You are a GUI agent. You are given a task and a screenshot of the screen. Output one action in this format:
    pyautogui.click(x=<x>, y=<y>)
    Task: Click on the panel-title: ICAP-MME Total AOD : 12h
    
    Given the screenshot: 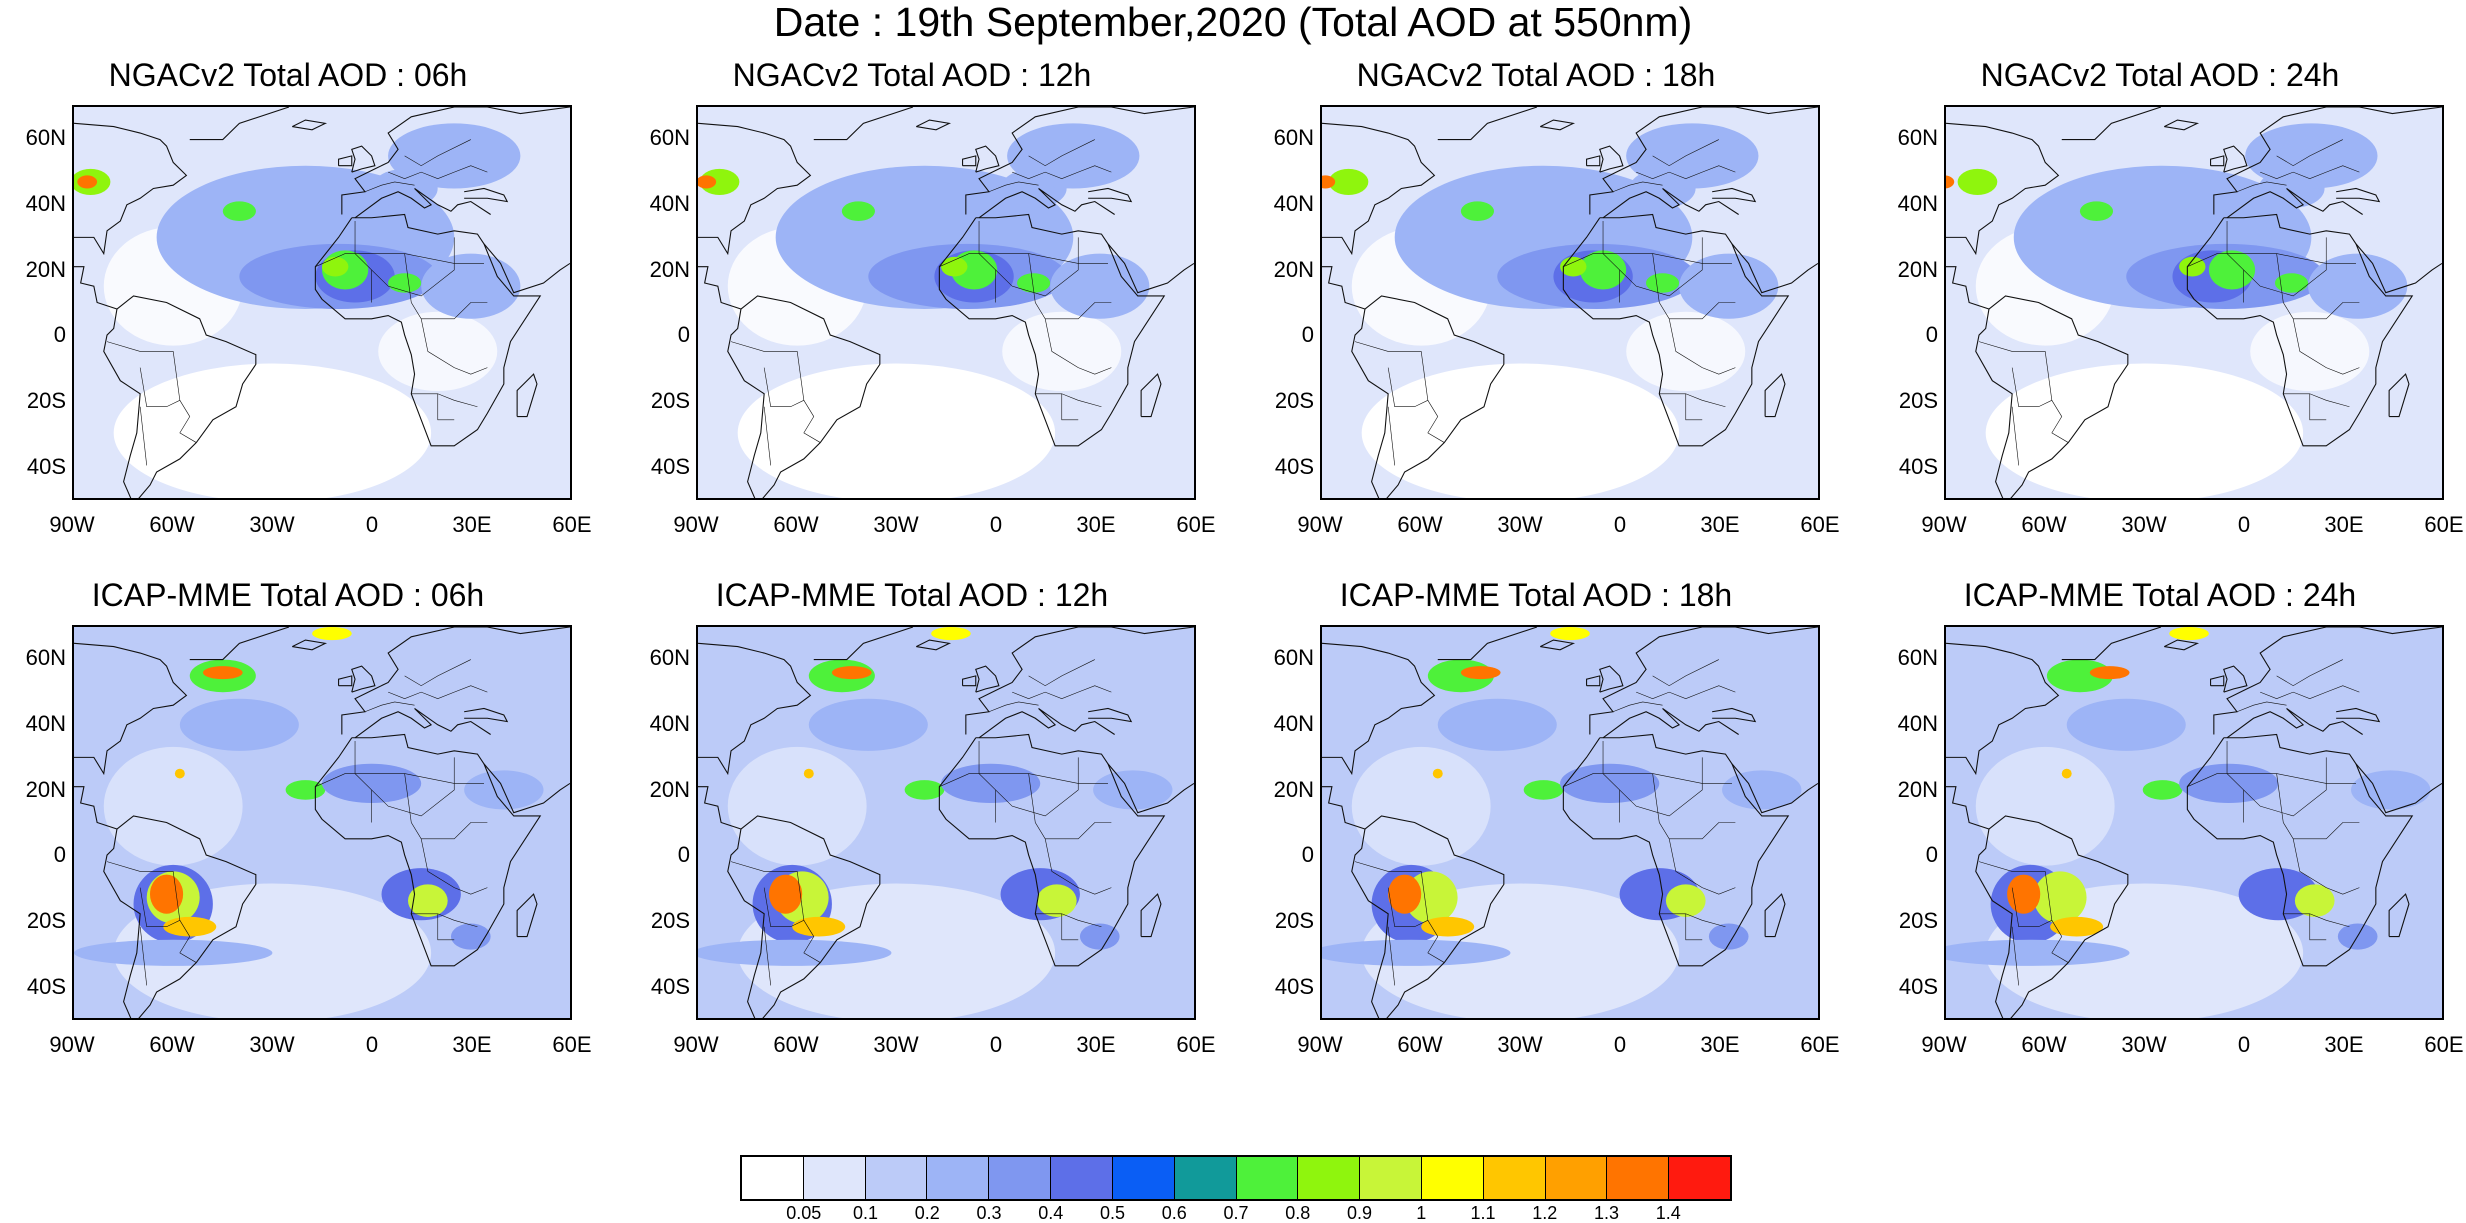 What is the action you would take?
    pyautogui.click(x=912, y=595)
    